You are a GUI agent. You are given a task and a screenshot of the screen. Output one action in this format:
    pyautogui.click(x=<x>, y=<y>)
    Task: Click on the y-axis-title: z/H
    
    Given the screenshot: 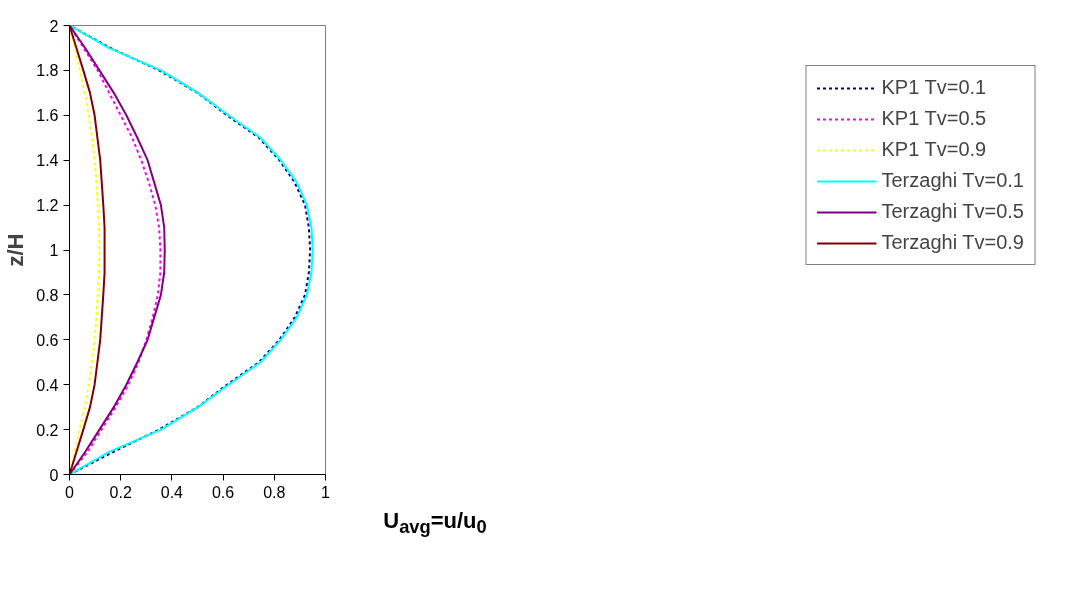 What is the action you would take?
    pyautogui.click(x=16, y=250)
    